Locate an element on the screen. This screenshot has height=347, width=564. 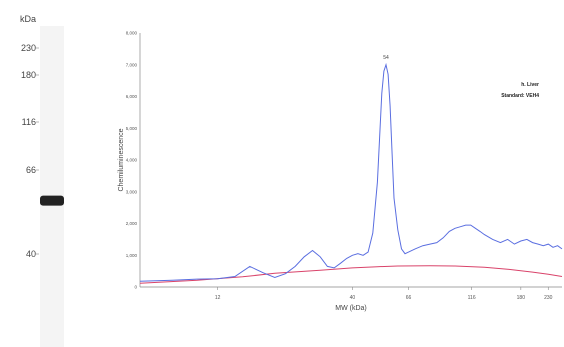
marker-label-116: 116 is located at coordinates (29, 122).